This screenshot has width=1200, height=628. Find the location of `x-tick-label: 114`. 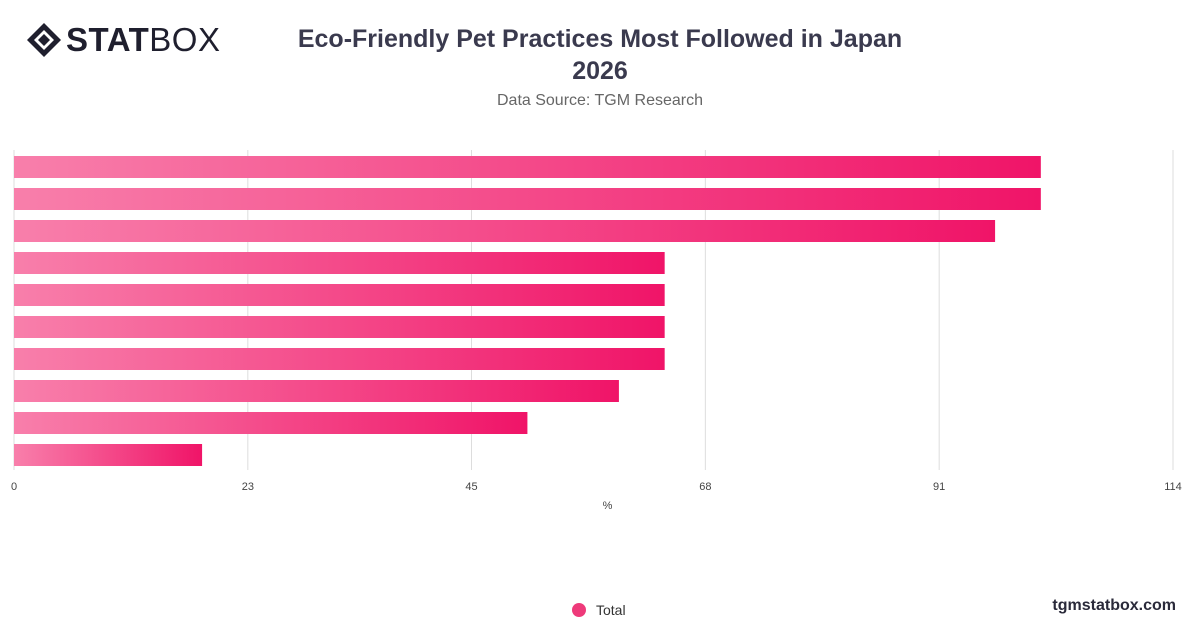

x-tick-label: 114 is located at coordinates (1173, 487).